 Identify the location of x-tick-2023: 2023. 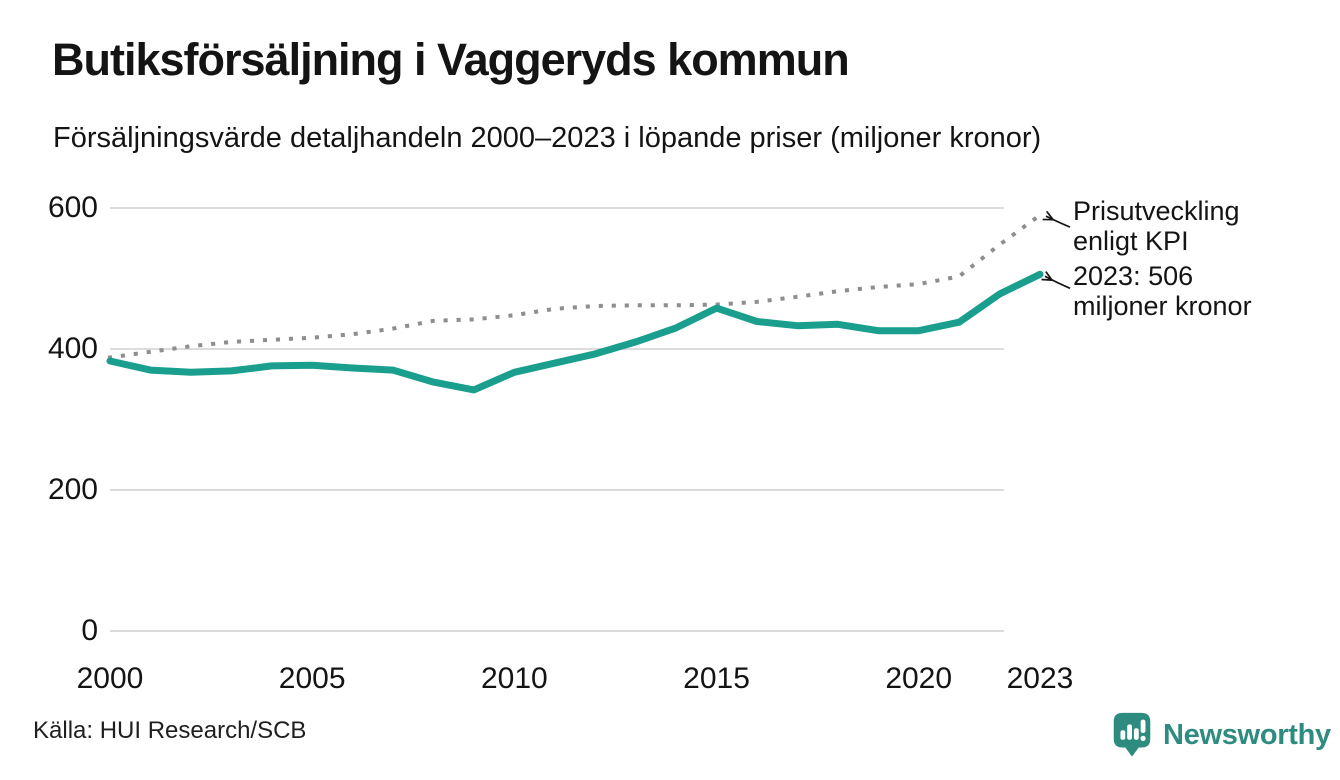
(1040, 678).